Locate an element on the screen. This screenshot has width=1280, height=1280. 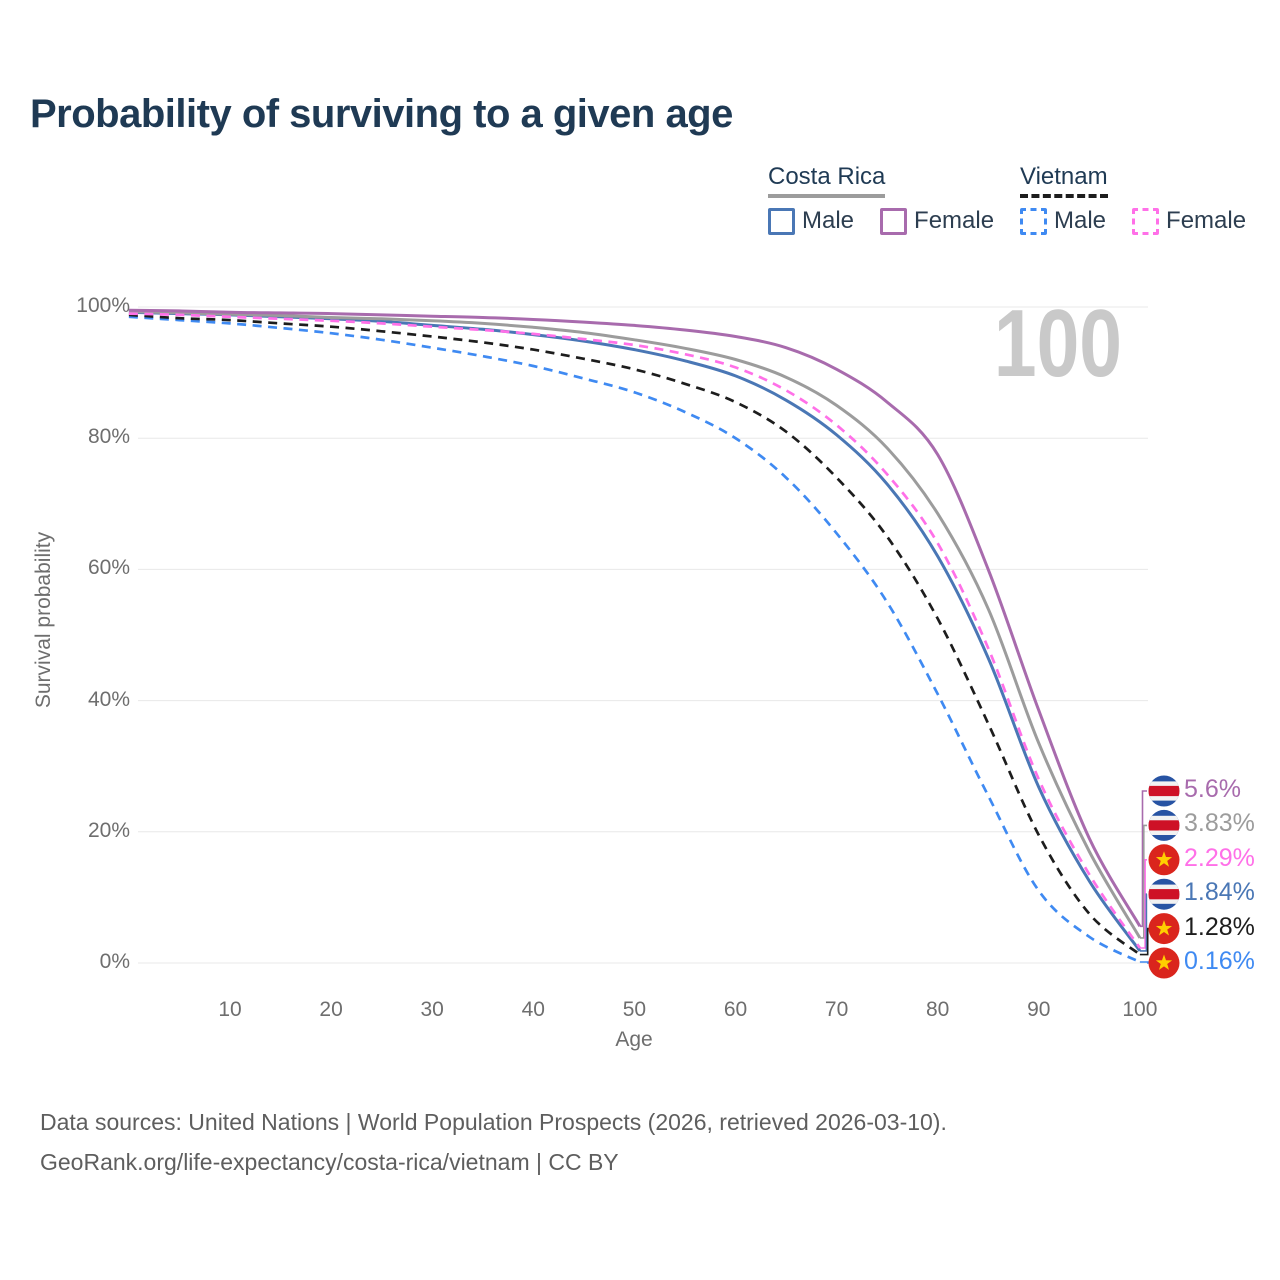
legend-group-costa-rica: Costa Rica Male Female is located at coordinates (881, 199).